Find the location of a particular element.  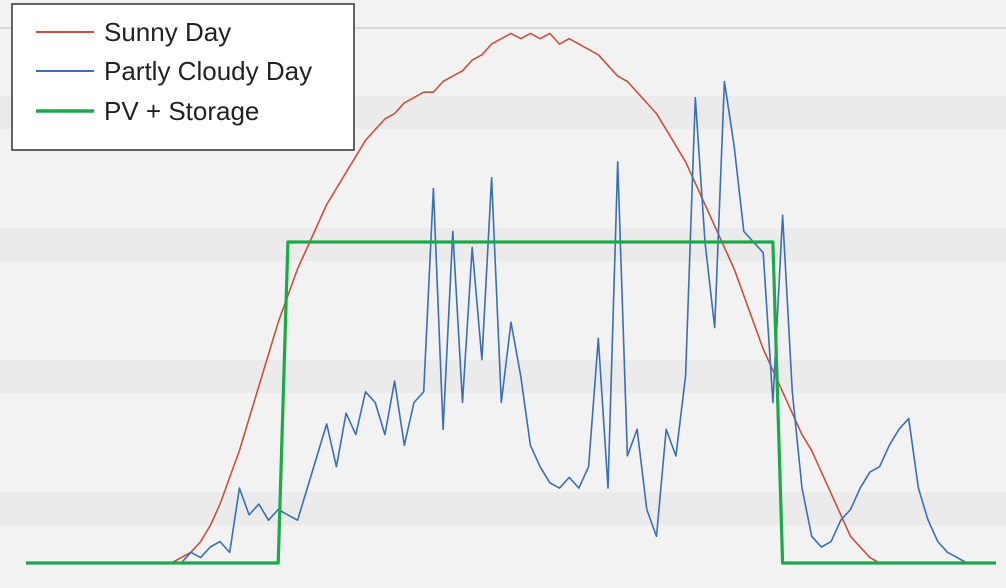

legend-item-partly-cloudy-day: Partly Cloudy Day is located at coordinates (174, 71).